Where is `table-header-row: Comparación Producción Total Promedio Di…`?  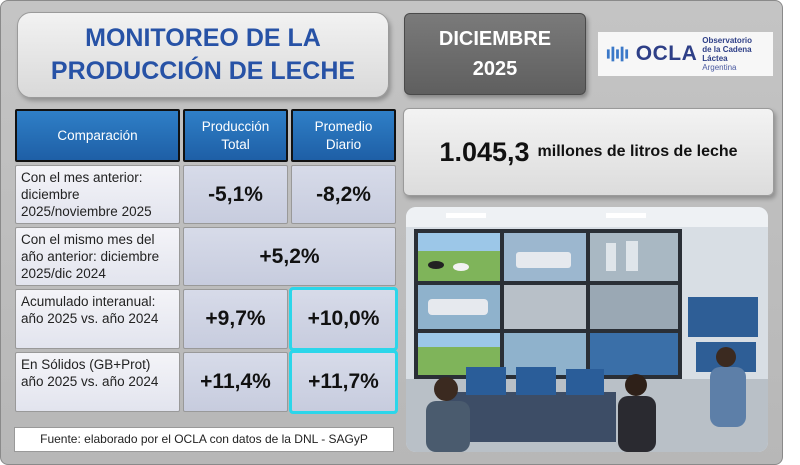
table-header-row: Comparación Producción Total Promedio Di… is located at coordinates (205, 135).